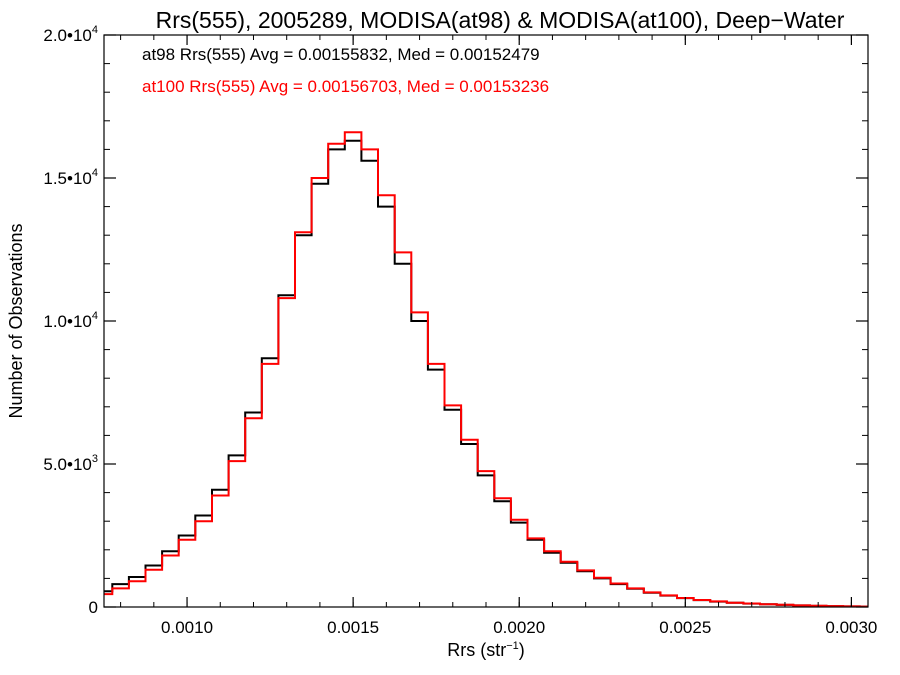  Describe the element at coordinates (353, 627) in the screenshot. I see `x-tick-label: 0.0015` at that location.